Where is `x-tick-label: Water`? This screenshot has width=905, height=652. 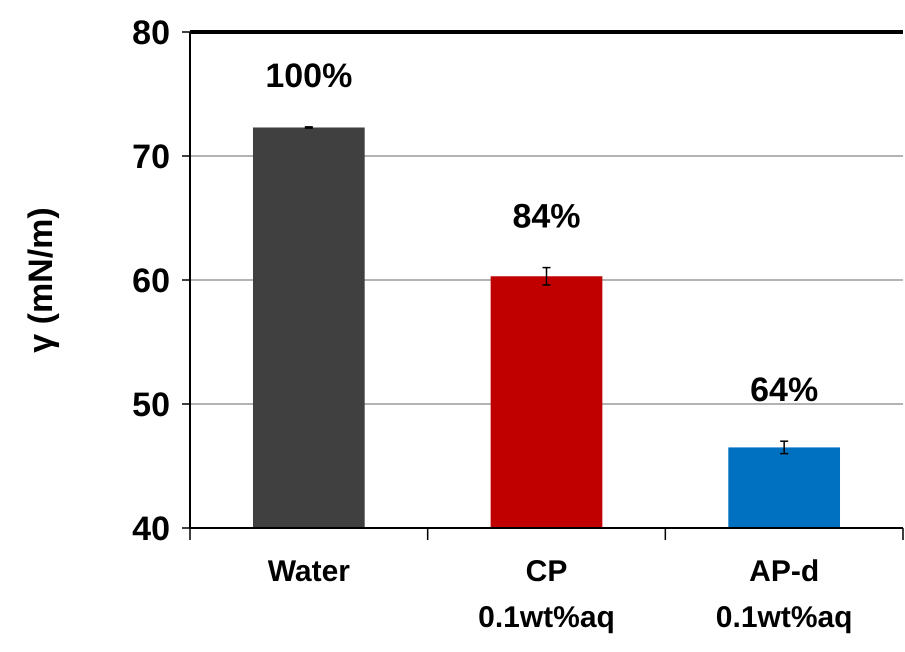 x-tick-label: Water is located at coordinates (309, 571).